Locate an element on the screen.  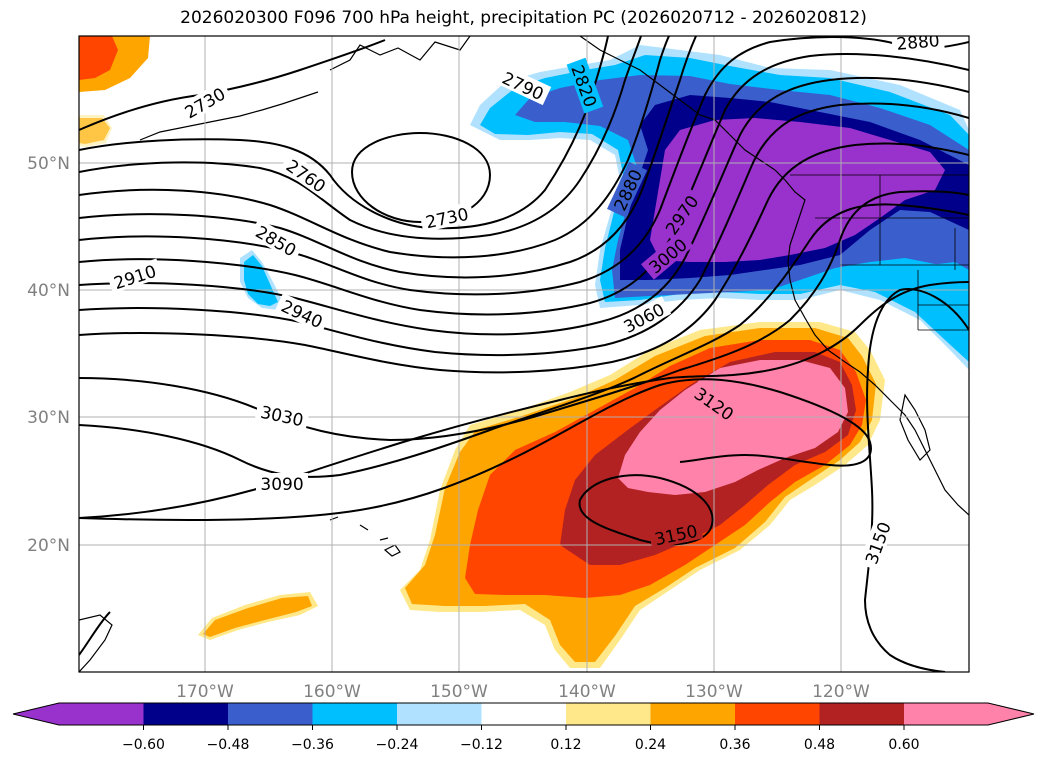
colorbar-ticks is located at coordinates (524, 727).